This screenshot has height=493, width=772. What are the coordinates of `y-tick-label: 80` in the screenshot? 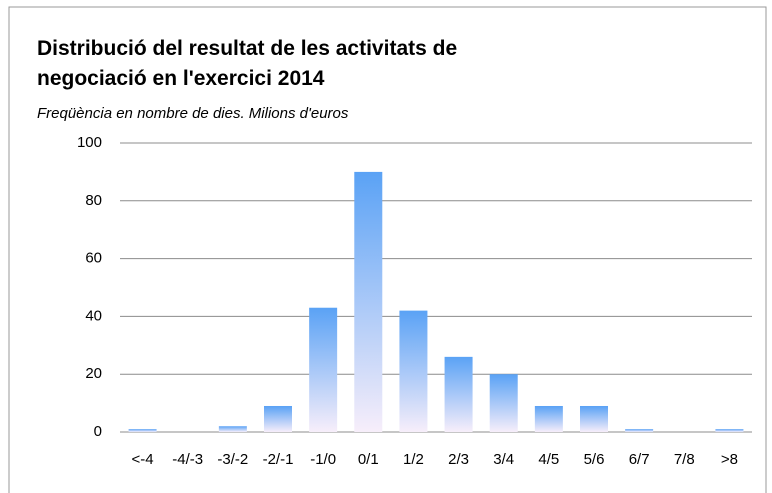 It's located at (93, 200).